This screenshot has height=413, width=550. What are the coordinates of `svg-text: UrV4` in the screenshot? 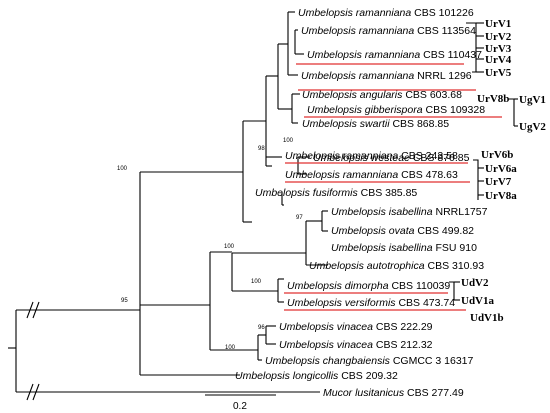 It's located at (498, 60).